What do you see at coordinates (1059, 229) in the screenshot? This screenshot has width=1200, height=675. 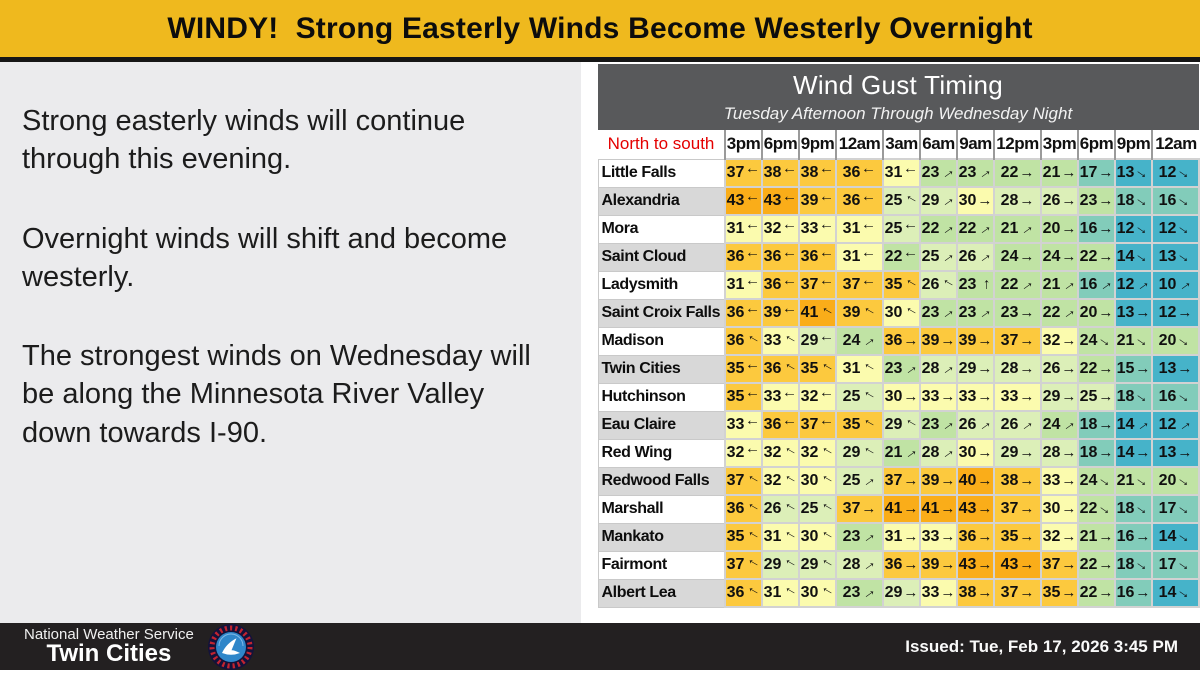 I see `gust-cell: 20→` at bounding box center [1059, 229].